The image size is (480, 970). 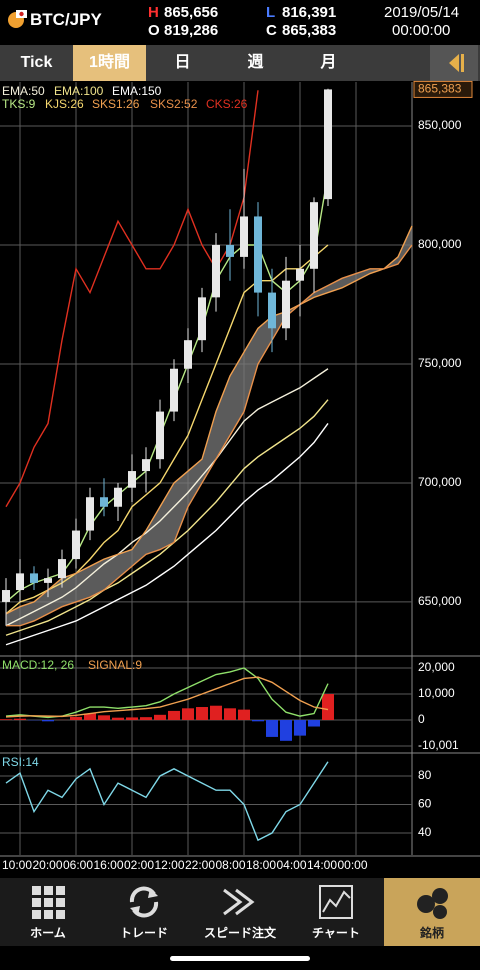 I want to click on coin-icon, so click(x=17, y=19).